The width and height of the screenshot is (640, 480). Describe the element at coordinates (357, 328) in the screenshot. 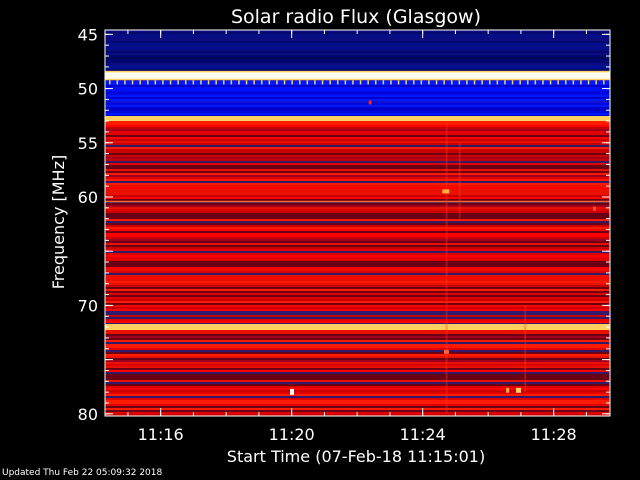

I see `hot-line-72mhz` at that location.